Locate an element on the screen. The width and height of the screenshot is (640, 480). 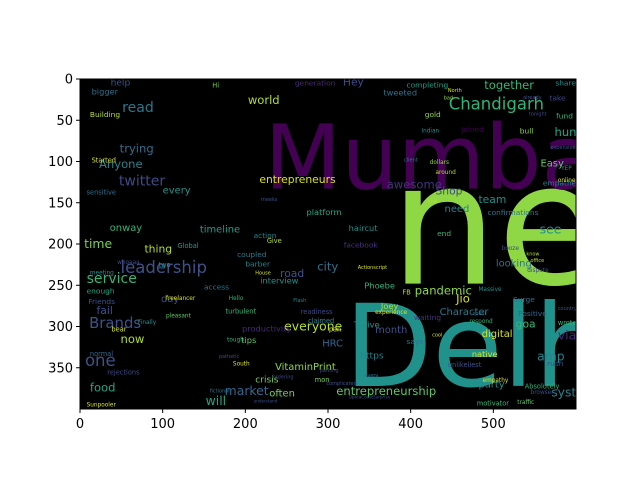
word-dollars: dollars is located at coordinates (439, 163).